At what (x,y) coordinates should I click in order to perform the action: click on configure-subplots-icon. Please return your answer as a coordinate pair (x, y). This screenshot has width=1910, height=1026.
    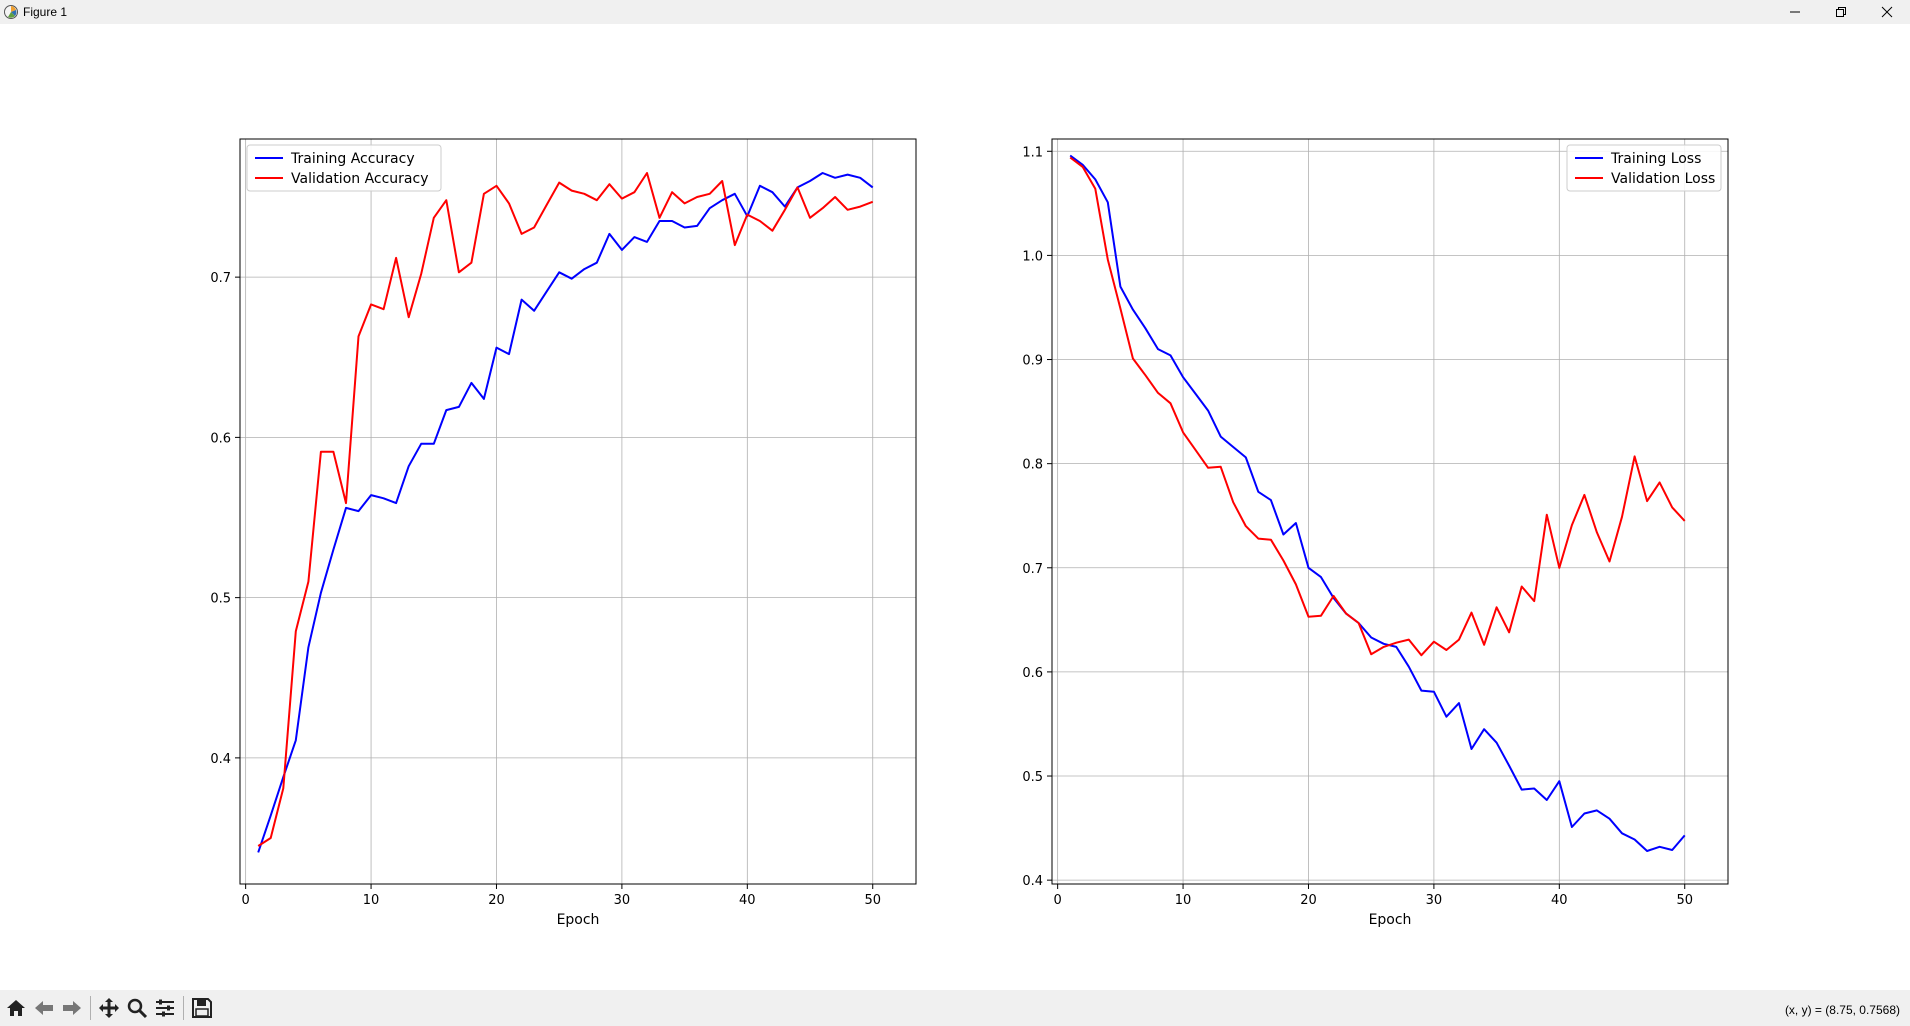
    Looking at the image, I should click on (165, 1008).